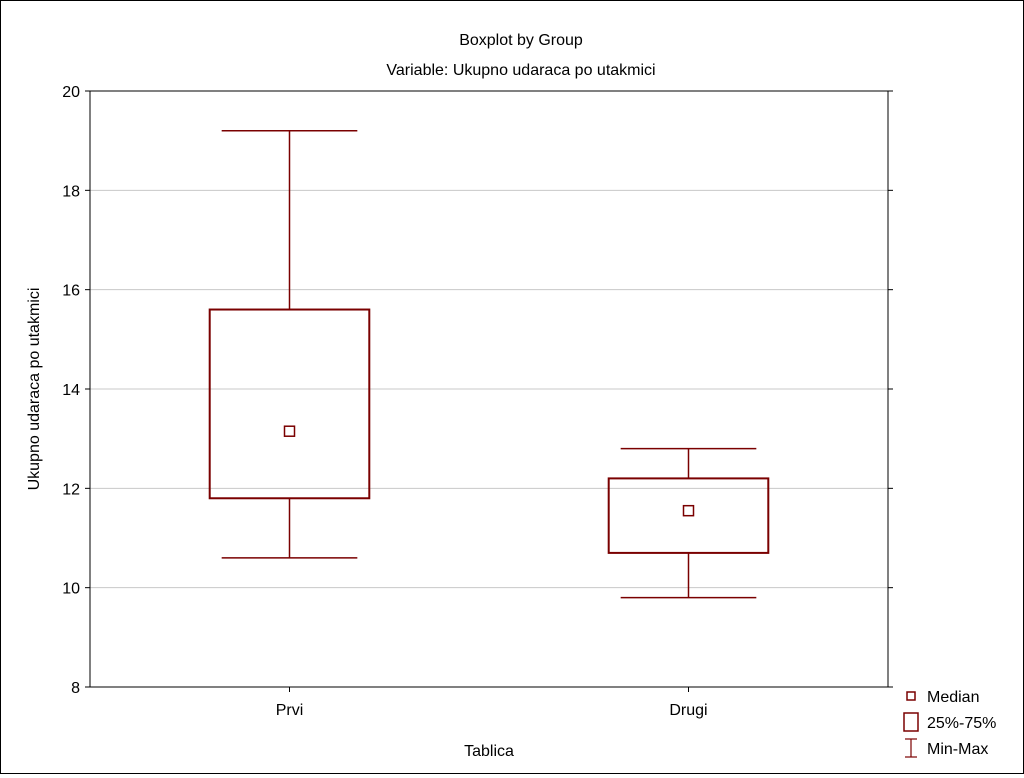 The image size is (1024, 778). I want to click on y-tick-label: 18, so click(71, 191).